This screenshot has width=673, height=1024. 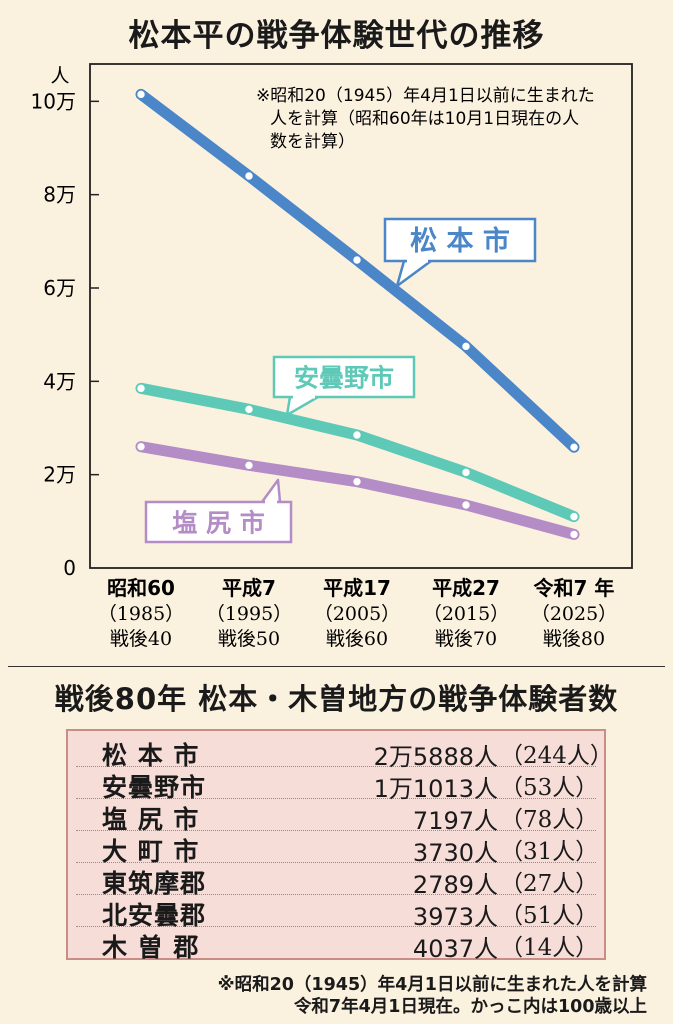 I want to click on centenarian-count: （51人）, so click(x=549, y=916).